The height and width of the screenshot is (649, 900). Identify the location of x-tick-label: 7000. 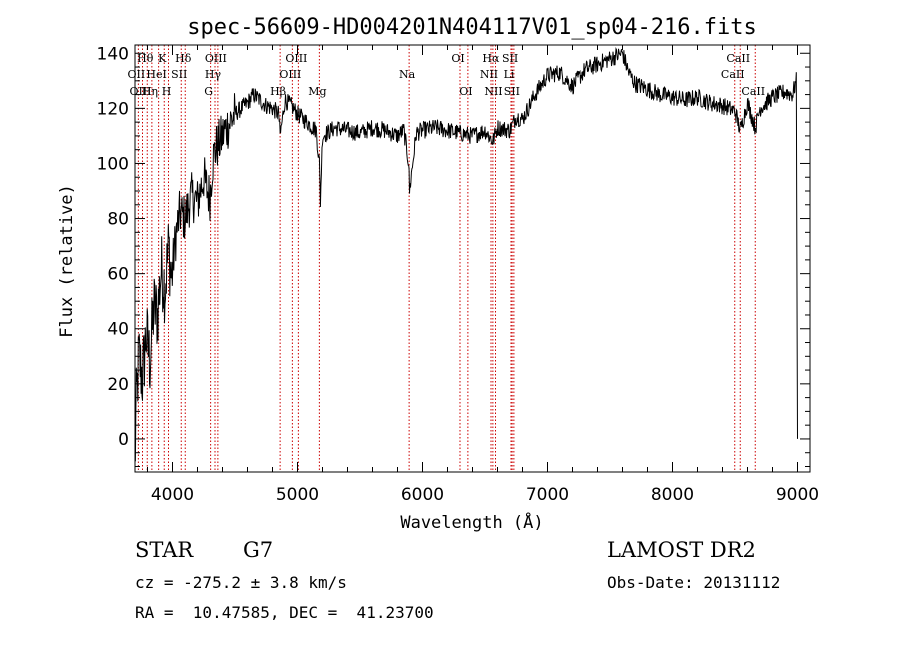
(547, 495).